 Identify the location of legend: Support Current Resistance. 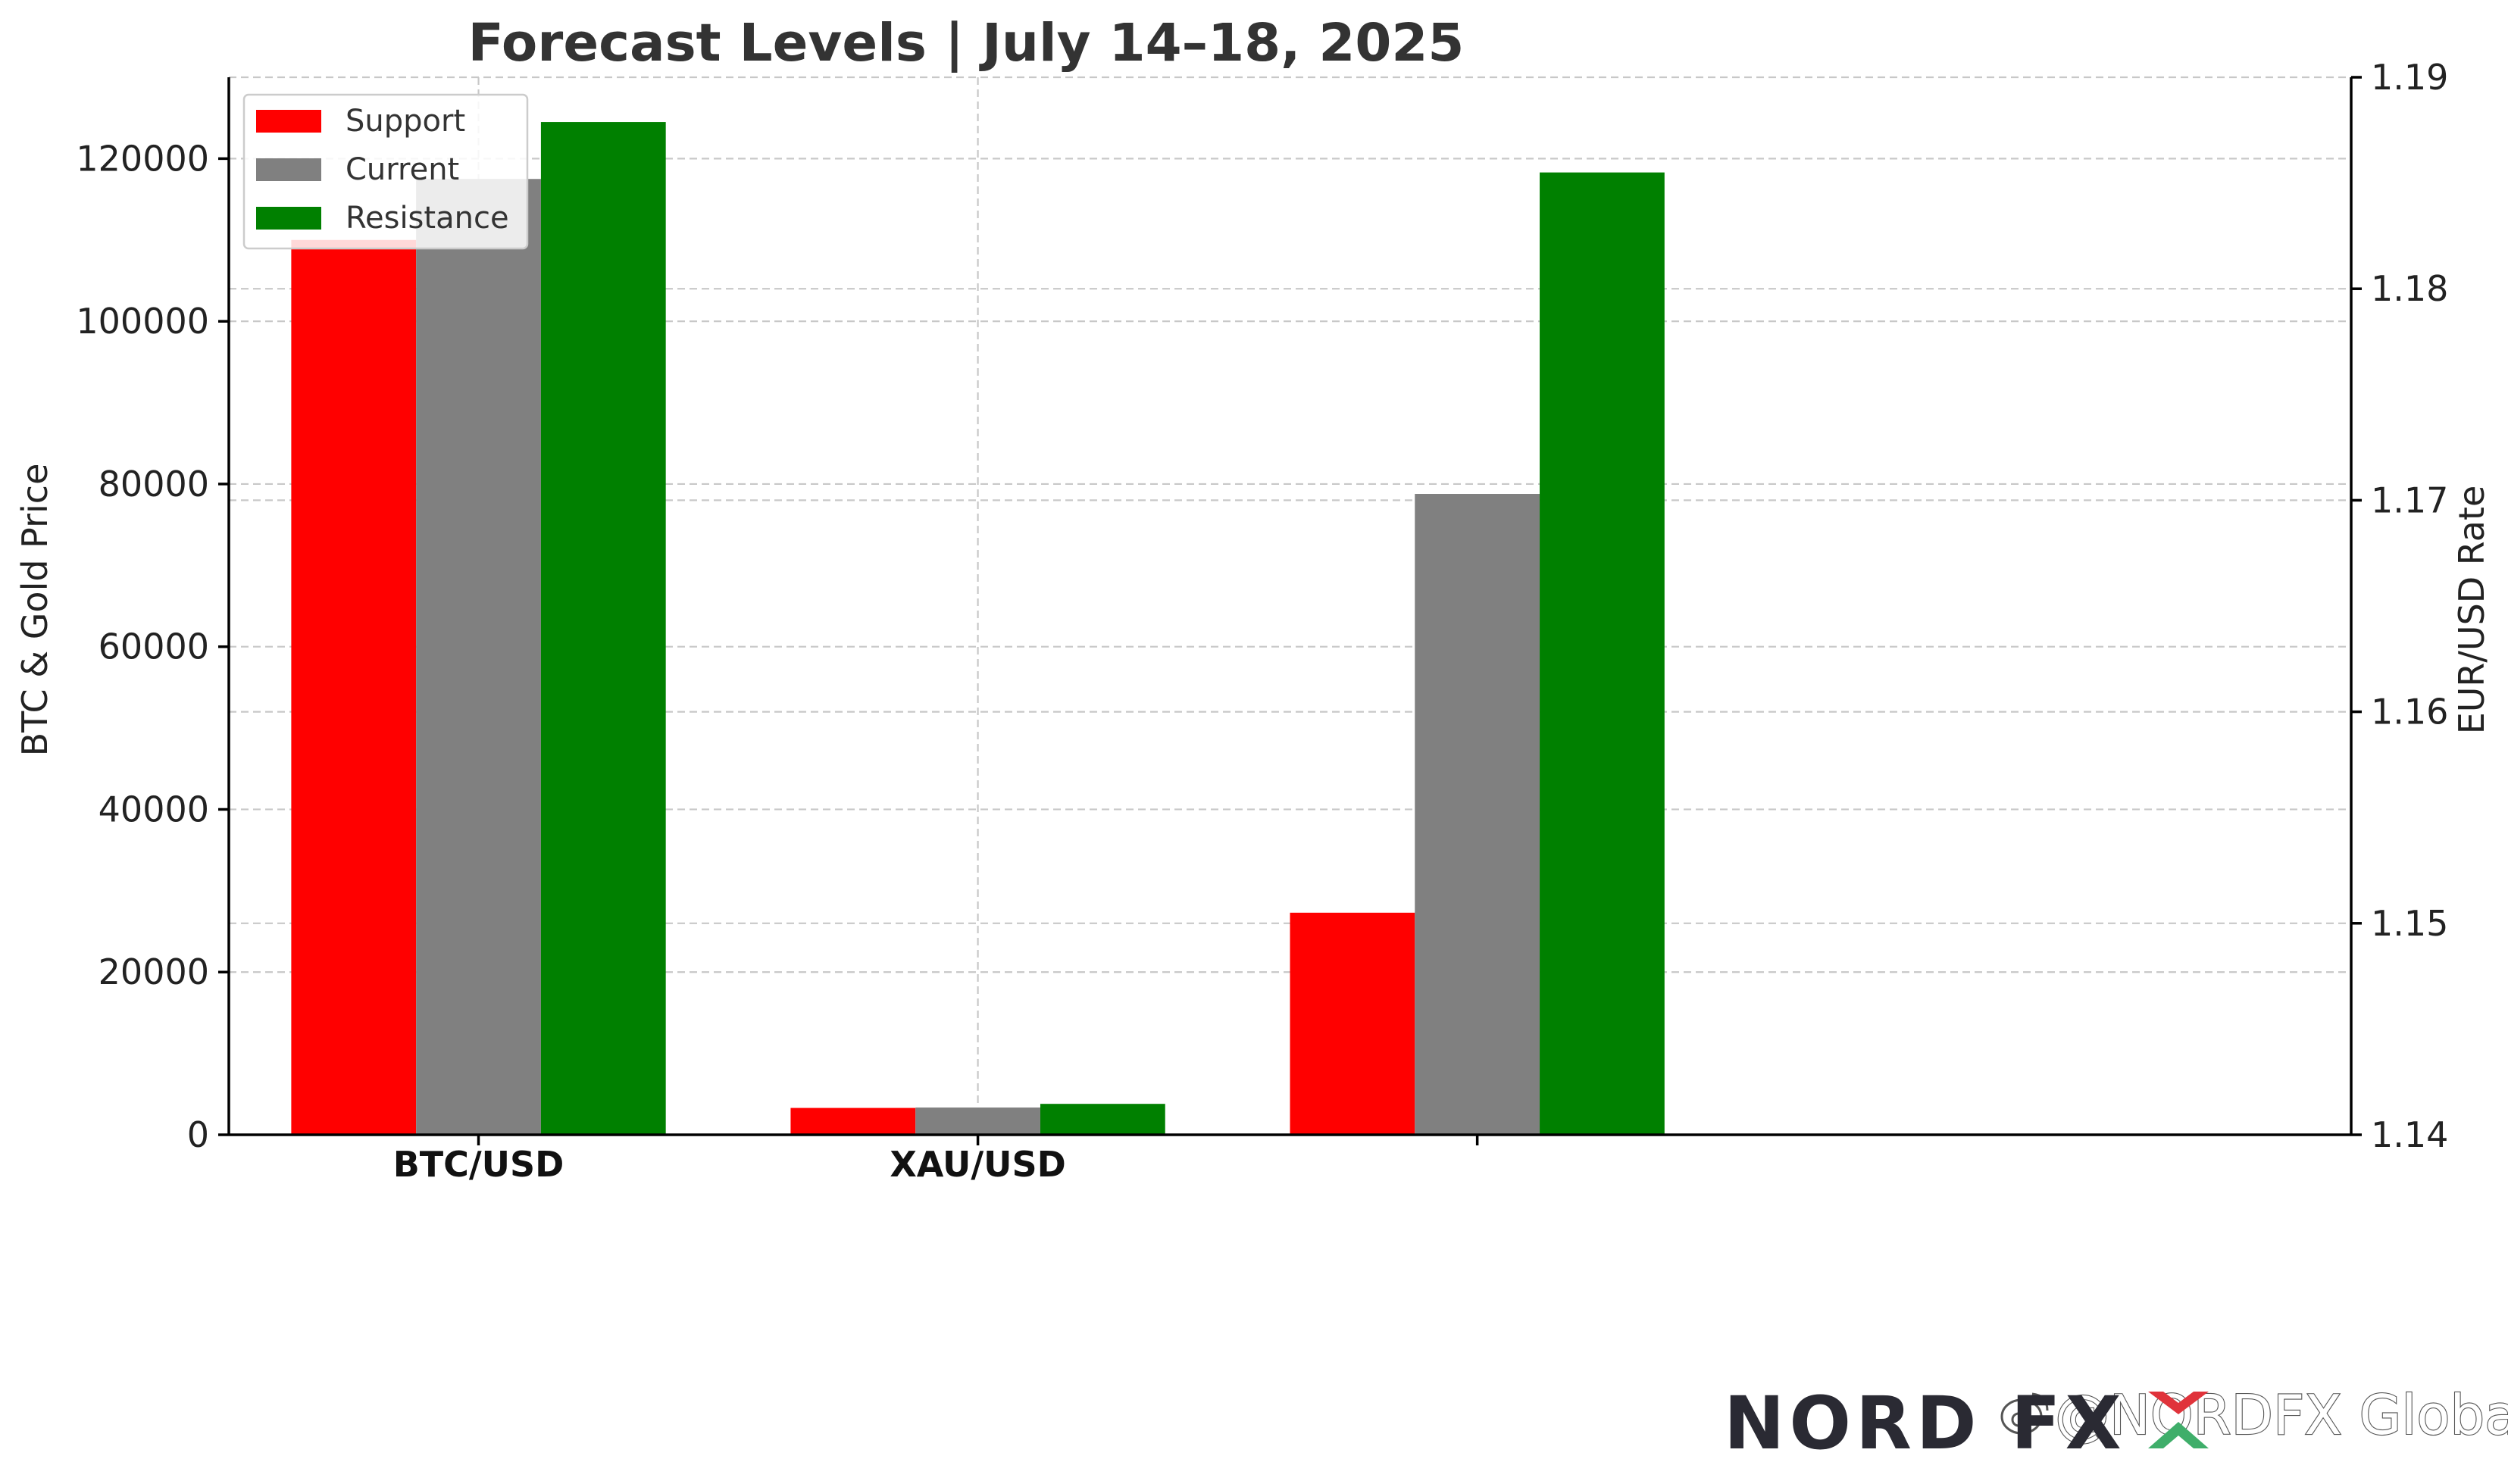
(385, 171).